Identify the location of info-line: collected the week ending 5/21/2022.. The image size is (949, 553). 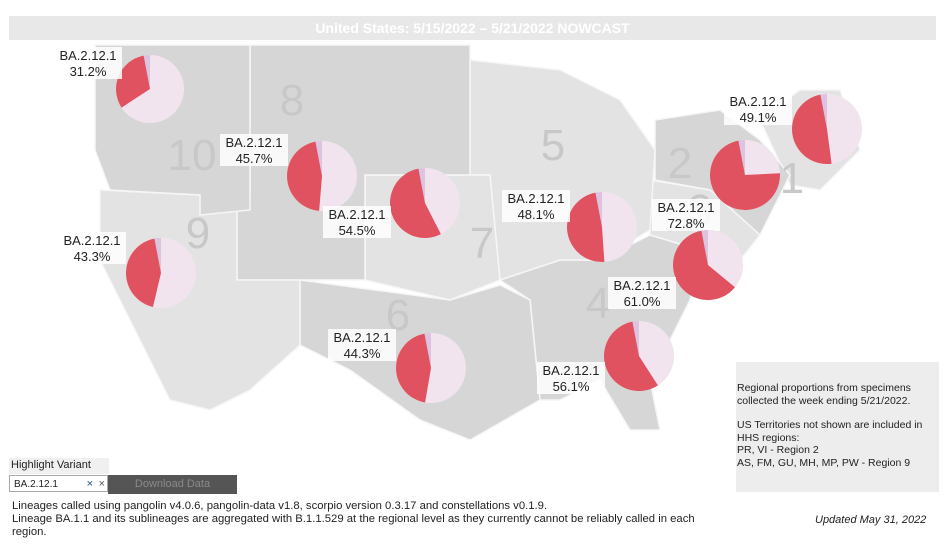
(824, 400).